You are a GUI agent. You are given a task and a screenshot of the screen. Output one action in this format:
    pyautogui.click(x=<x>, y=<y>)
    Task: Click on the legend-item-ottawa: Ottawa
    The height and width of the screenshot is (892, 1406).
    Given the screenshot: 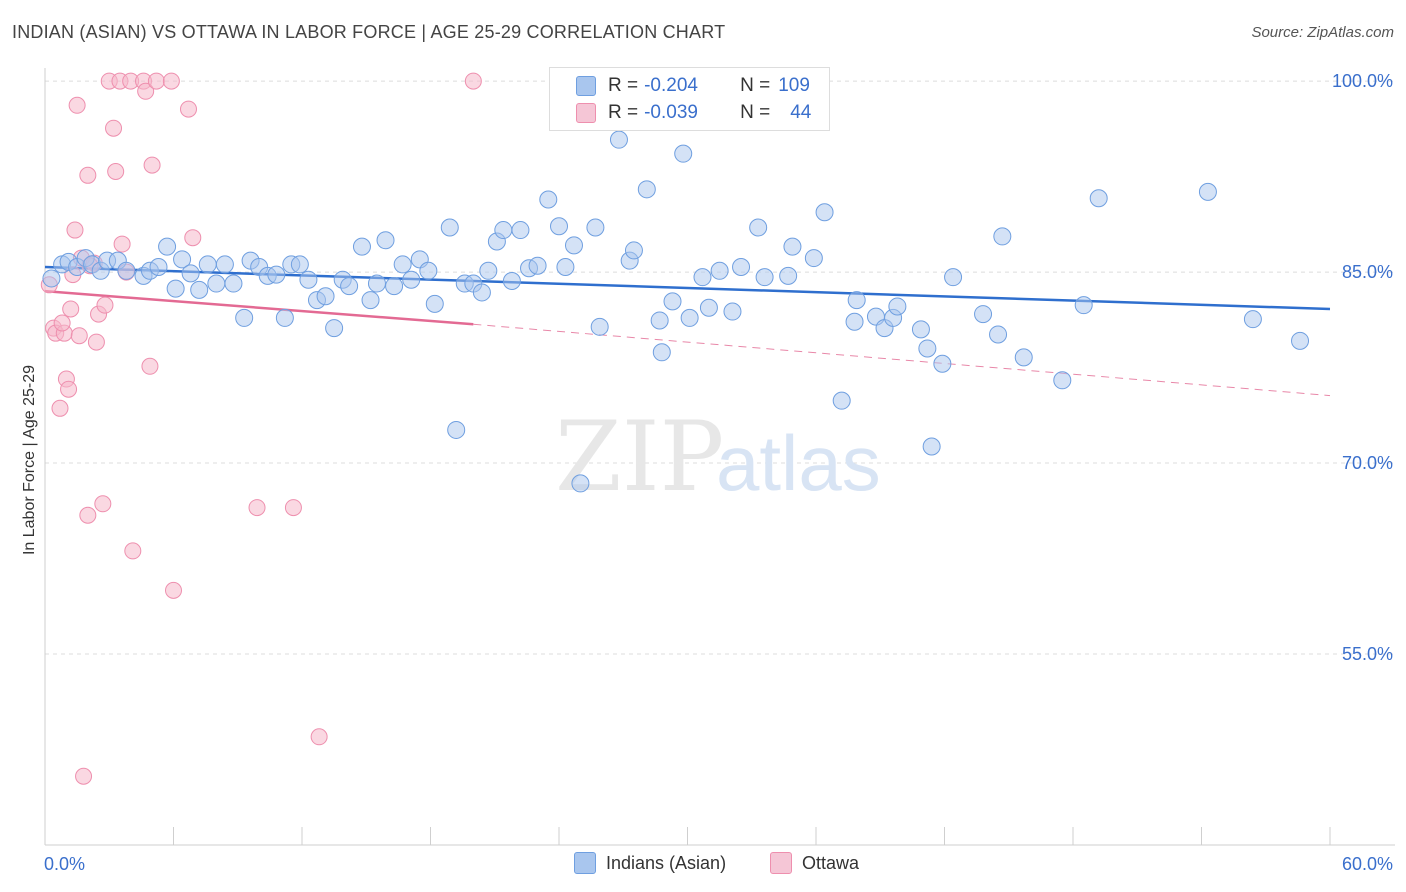 What is the action you would take?
    pyautogui.click(x=814, y=863)
    